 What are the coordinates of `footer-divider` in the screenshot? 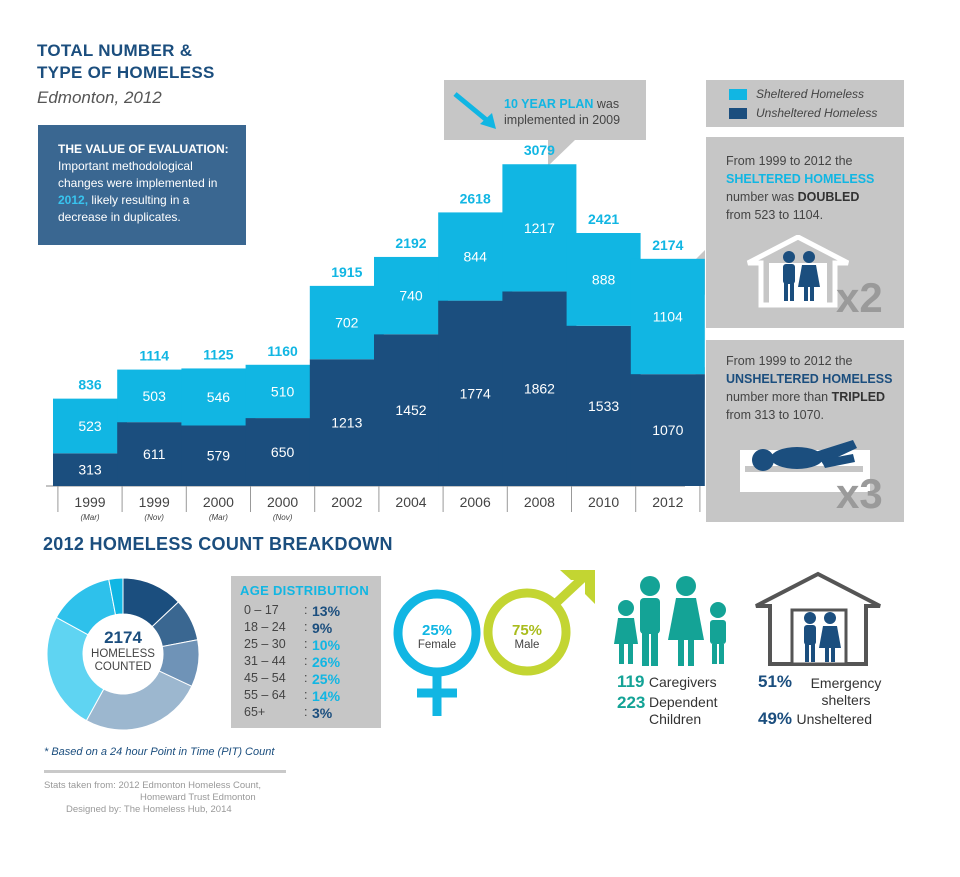 It's located at (165, 771).